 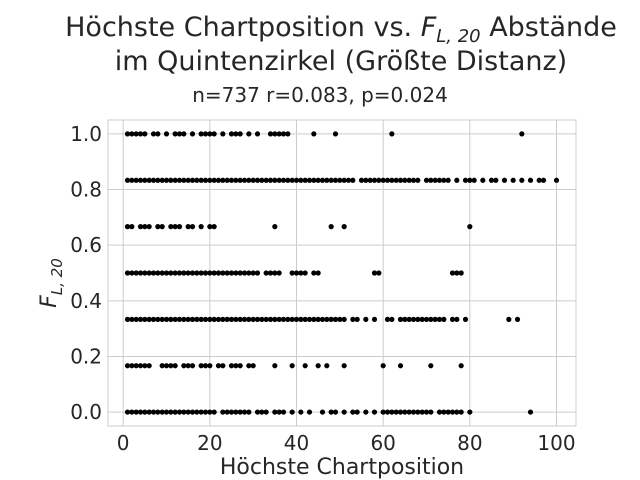 What do you see at coordinates (86, 301) in the screenshot?
I see `y-tick-label: 0.4` at bounding box center [86, 301].